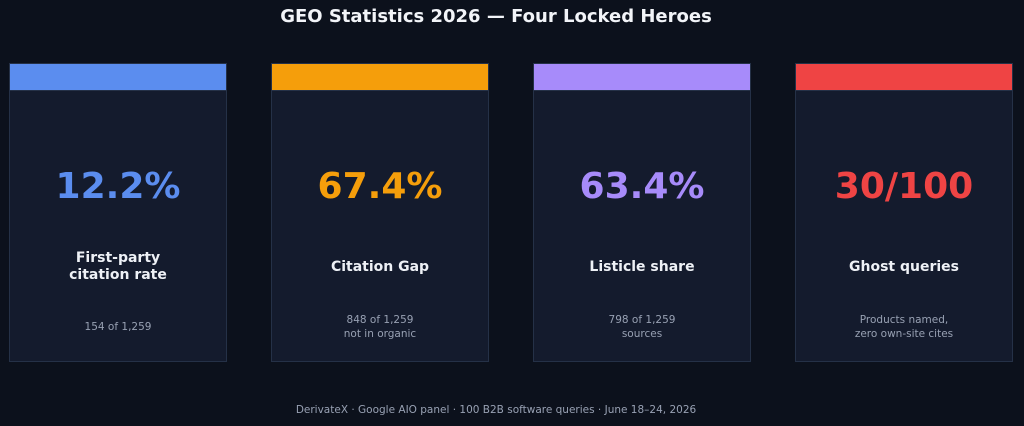 The height and width of the screenshot is (426, 1024). I want to click on card-note-line: not in organic, so click(380, 334).